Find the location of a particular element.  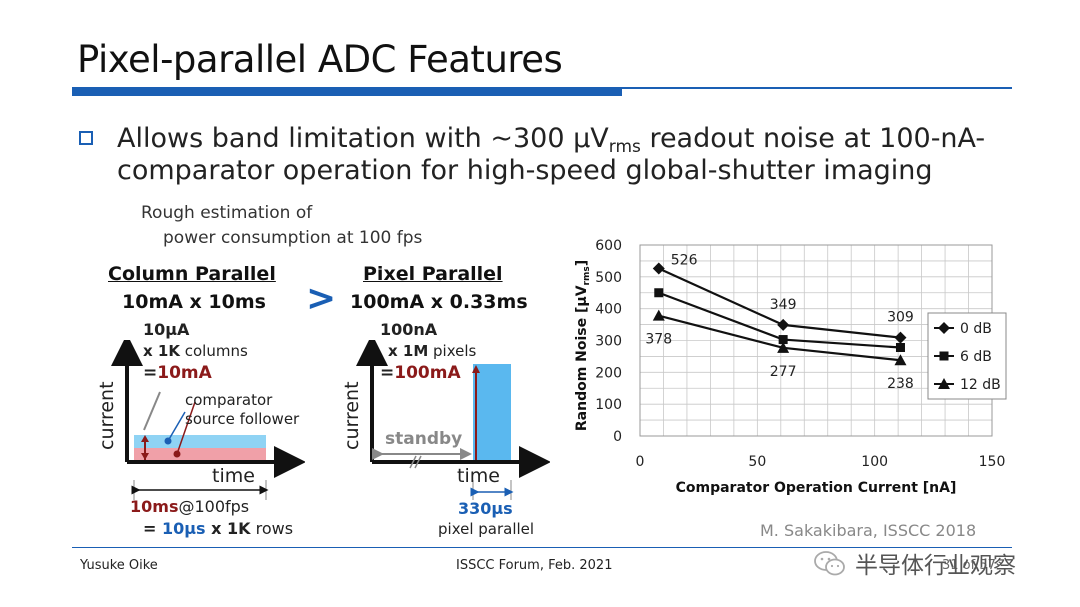

legend-label: 6 dB is located at coordinates (976, 357).